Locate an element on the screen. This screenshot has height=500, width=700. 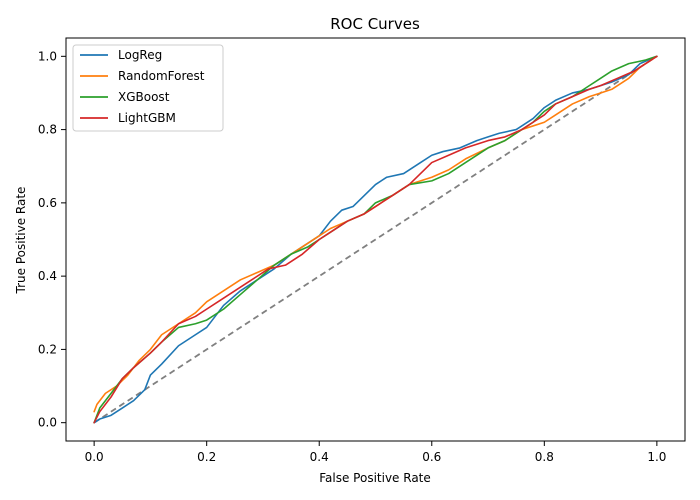
legend-label: LightGBM is located at coordinates (147, 118).